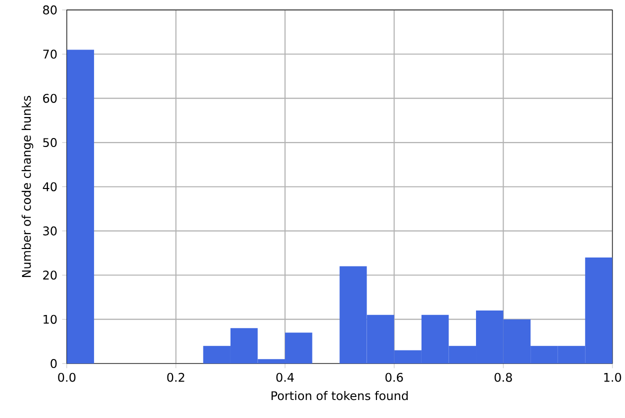 Image resolution: width=625 pixels, height=418 pixels. Describe the element at coordinates (175, 377) in the screenshot. I see `x-tick-label: 0.2` at that location.